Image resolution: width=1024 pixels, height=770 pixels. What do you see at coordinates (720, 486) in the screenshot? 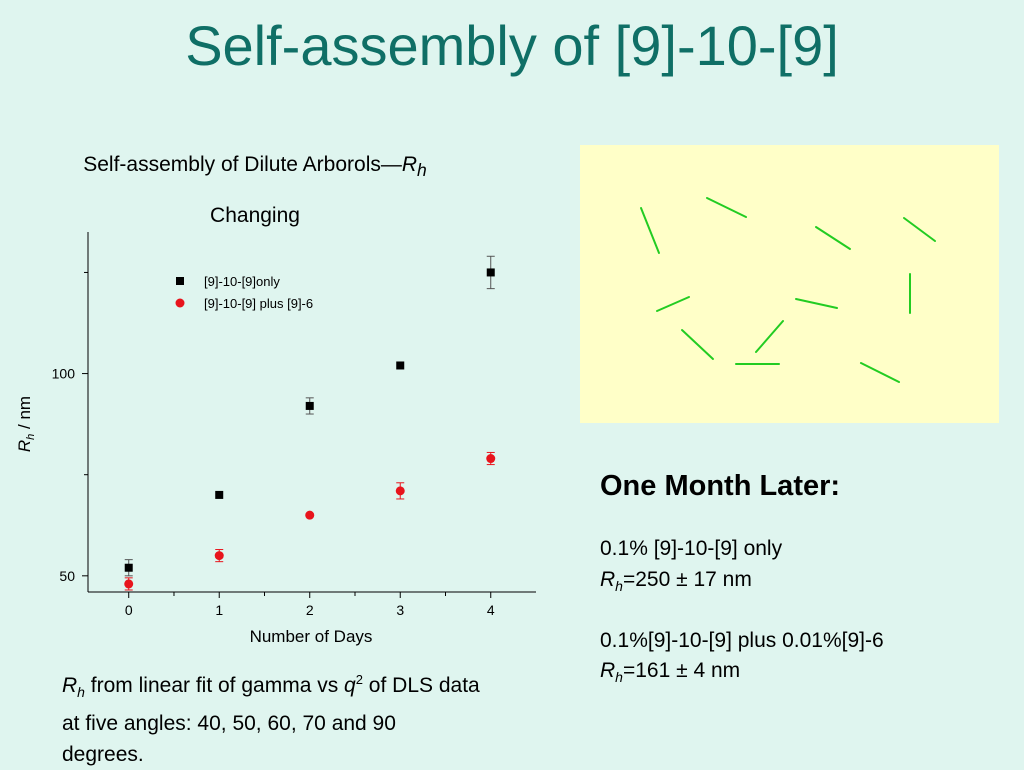
I see `later-heading: One Month Later:` at bounding box center [720, 486].